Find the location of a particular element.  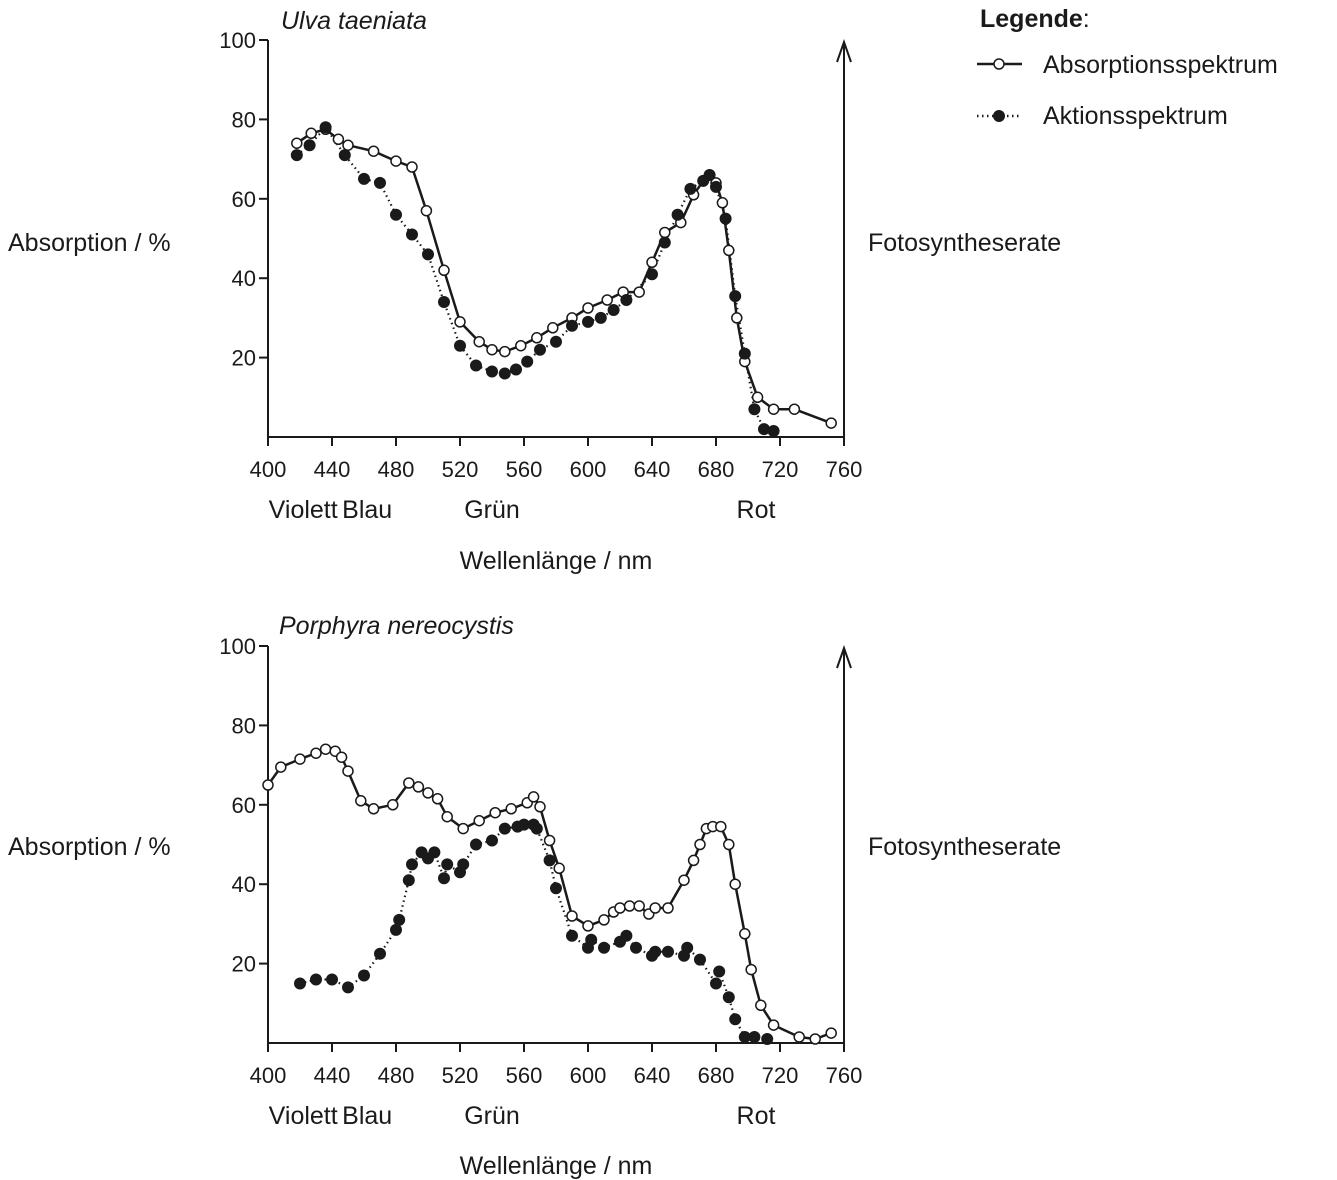

x-tick-label: 520 is located at coordinates (460, 1075).